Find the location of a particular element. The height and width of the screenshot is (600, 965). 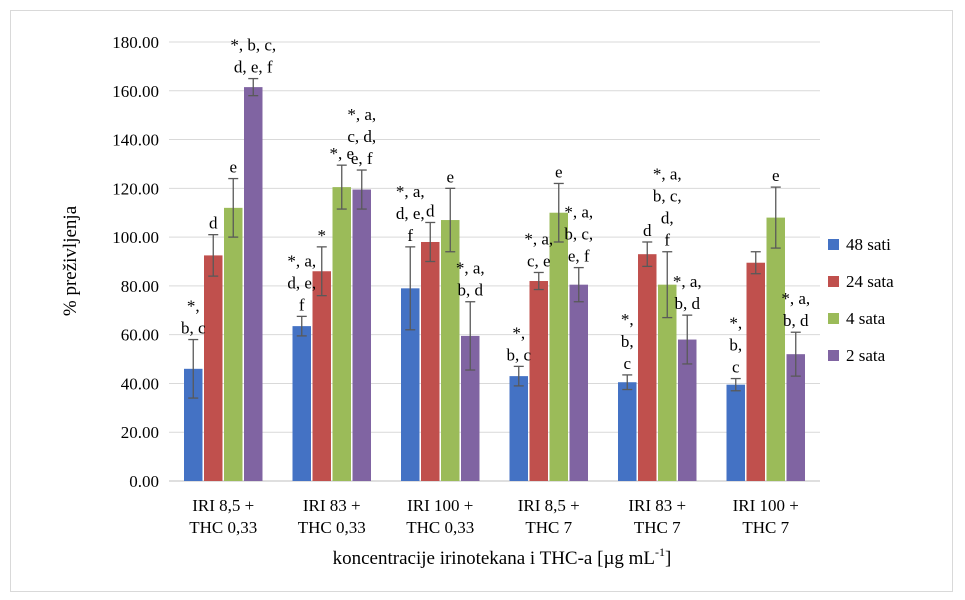

y-tick-label: 20.00 is located at coordinates (140, 432).